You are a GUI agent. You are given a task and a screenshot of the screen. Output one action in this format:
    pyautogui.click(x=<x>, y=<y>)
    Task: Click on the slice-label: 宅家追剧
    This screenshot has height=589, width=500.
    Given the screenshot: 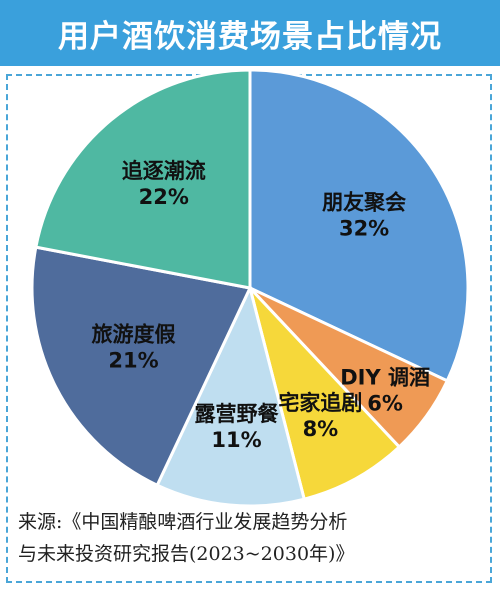 What is the action you would take?
    pyautogui.click(x=320, y=403)
    